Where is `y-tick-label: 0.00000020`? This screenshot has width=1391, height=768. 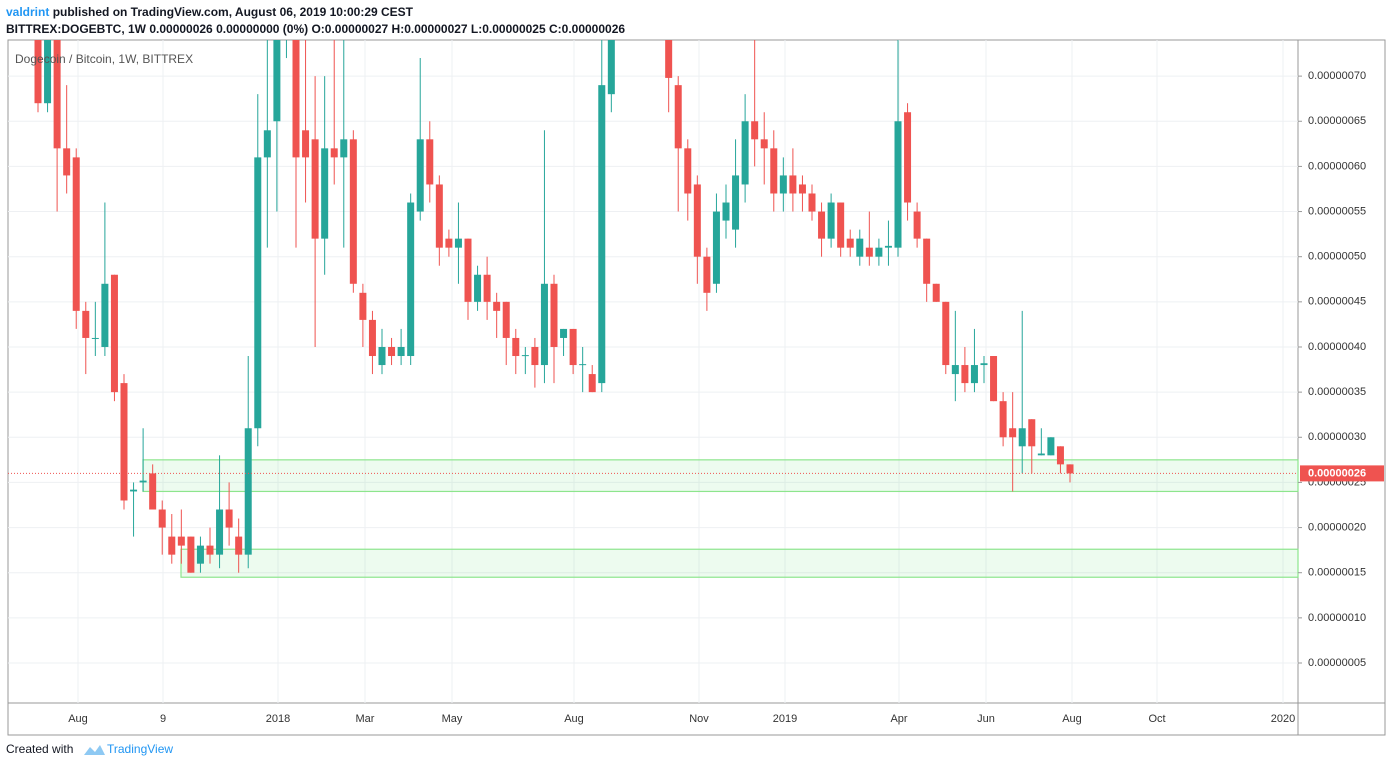 y-tick-label: 0.00000020 is located at coordinates (1337, 527).